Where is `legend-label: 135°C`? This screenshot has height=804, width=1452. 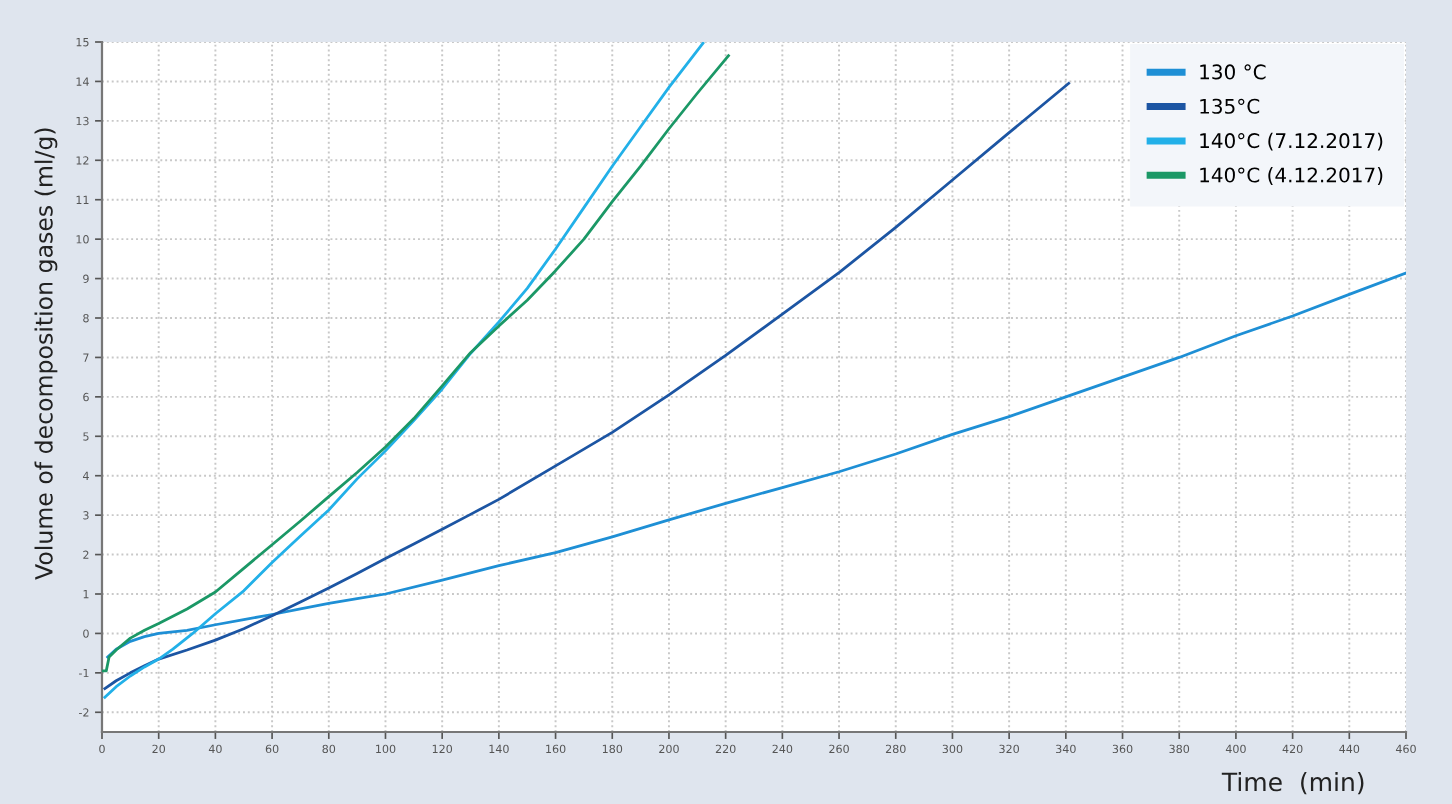
legend-label: 135°C is located at coordinates (1230, 106).